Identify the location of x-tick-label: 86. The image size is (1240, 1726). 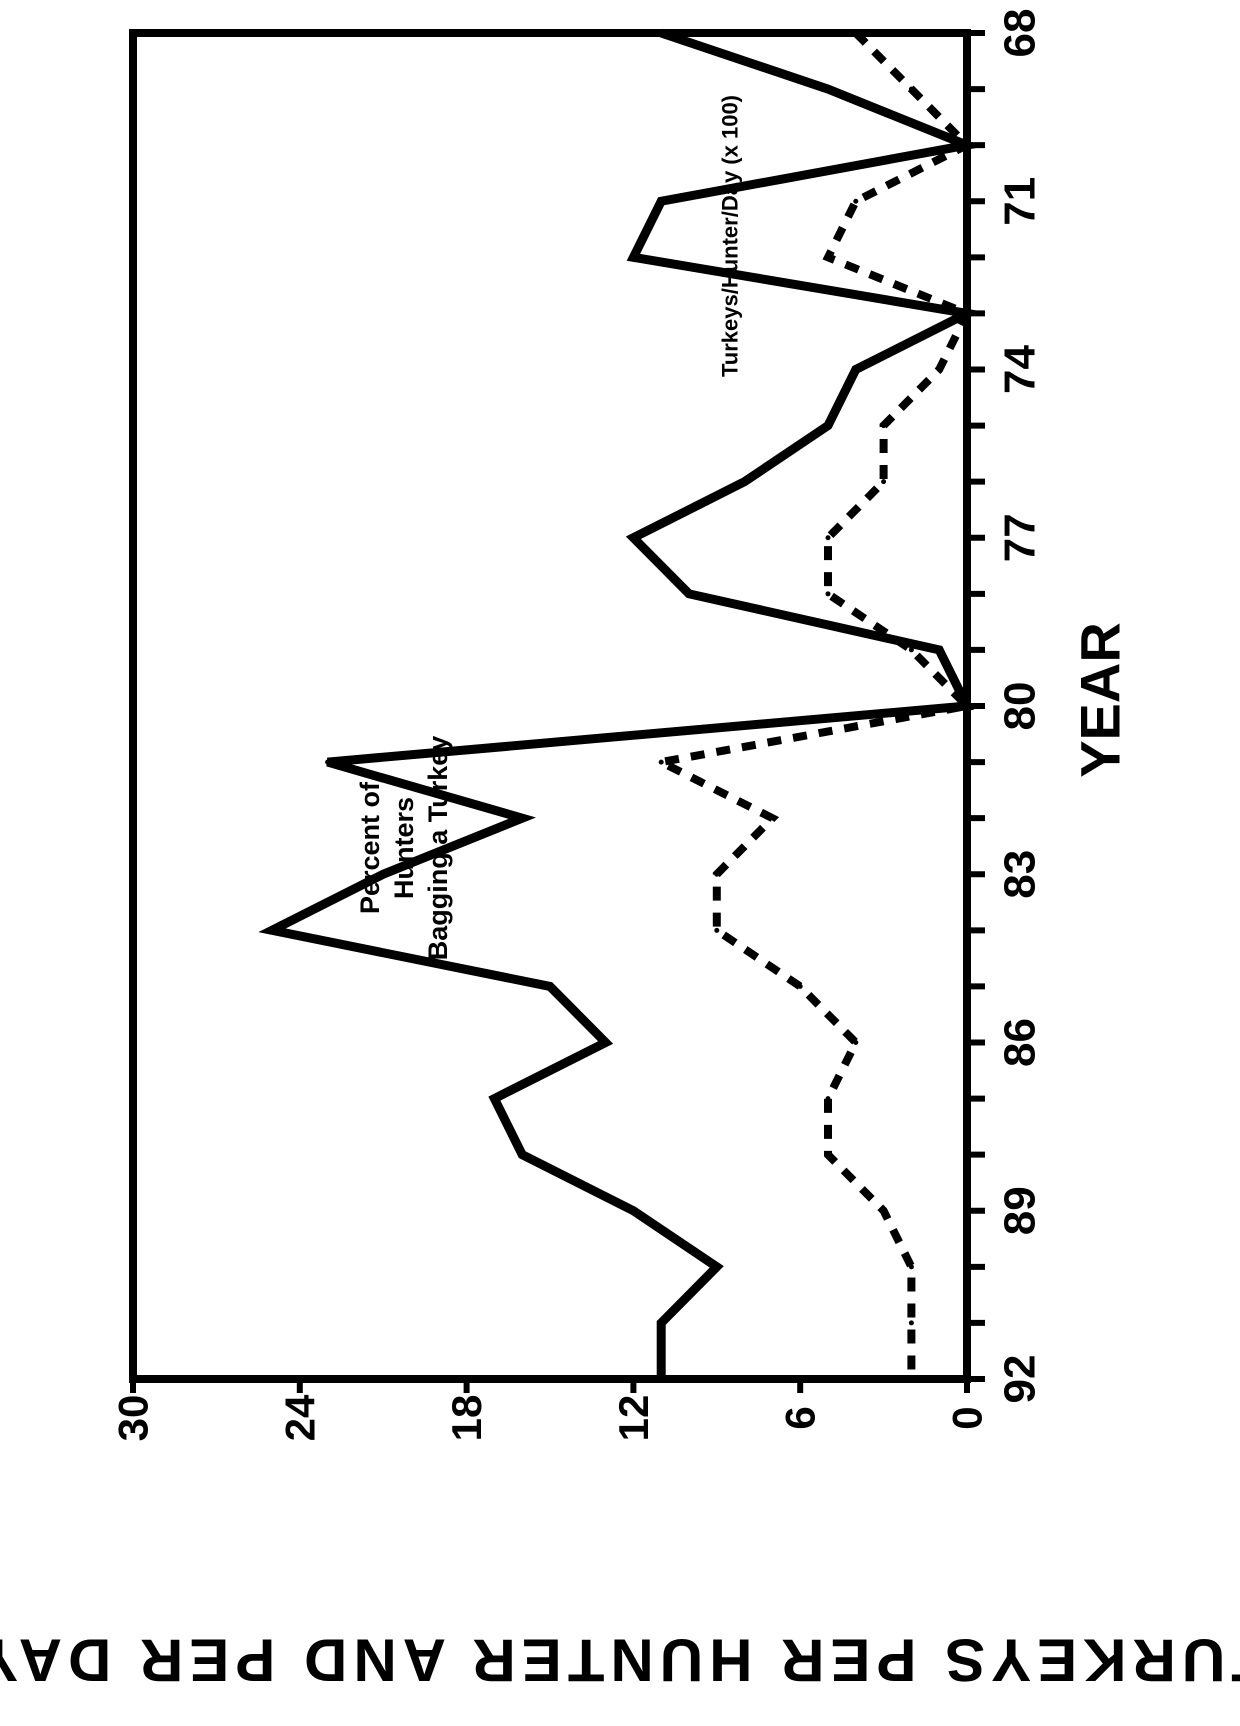
(1020, 1042).